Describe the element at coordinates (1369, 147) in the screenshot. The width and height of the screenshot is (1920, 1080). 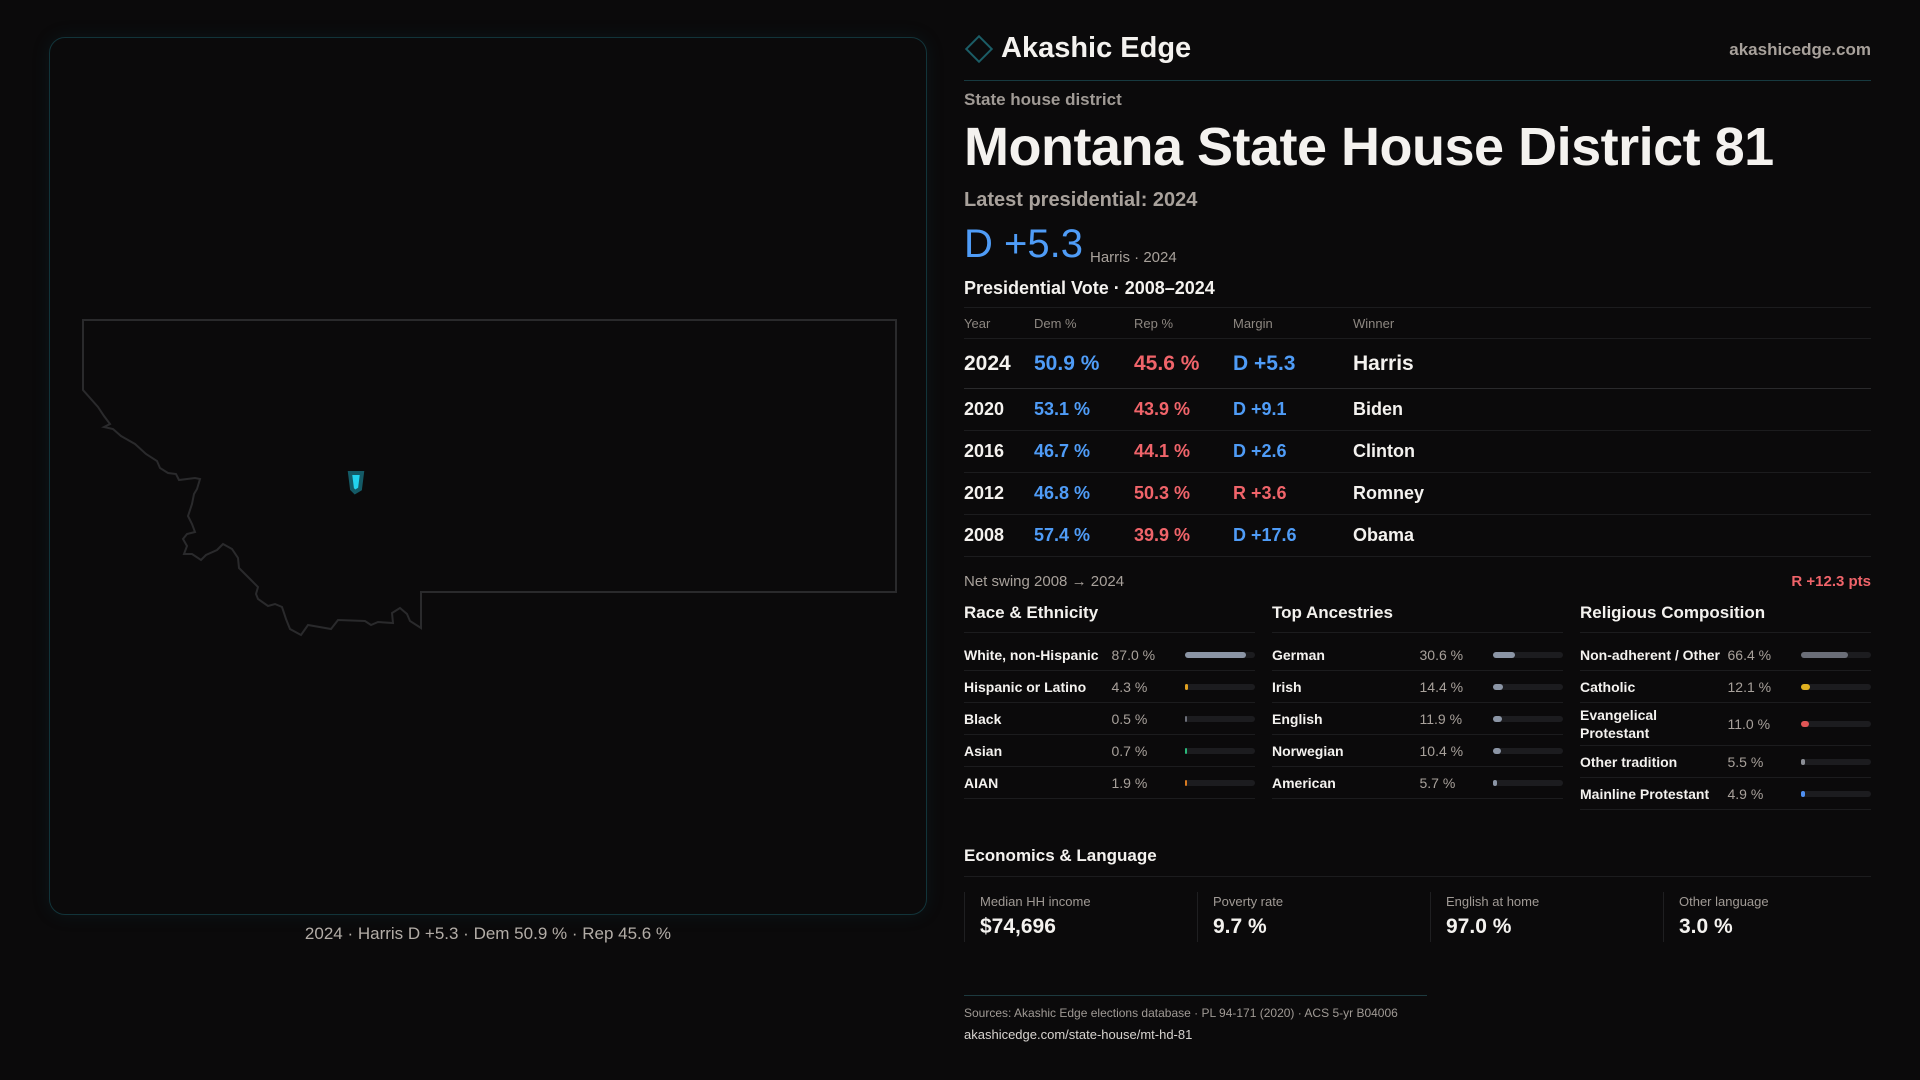
I see `page-title: Montana State House District 81` at that location.